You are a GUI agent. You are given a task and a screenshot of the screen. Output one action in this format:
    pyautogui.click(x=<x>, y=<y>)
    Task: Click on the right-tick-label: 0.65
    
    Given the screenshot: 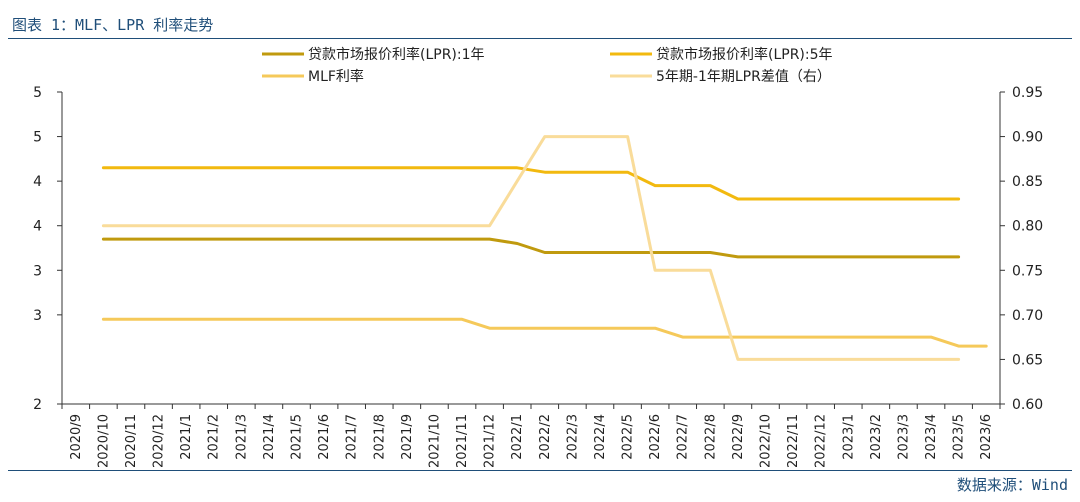 What is the action you would take?
    pyautogui.click(x=1027, y=360)
    